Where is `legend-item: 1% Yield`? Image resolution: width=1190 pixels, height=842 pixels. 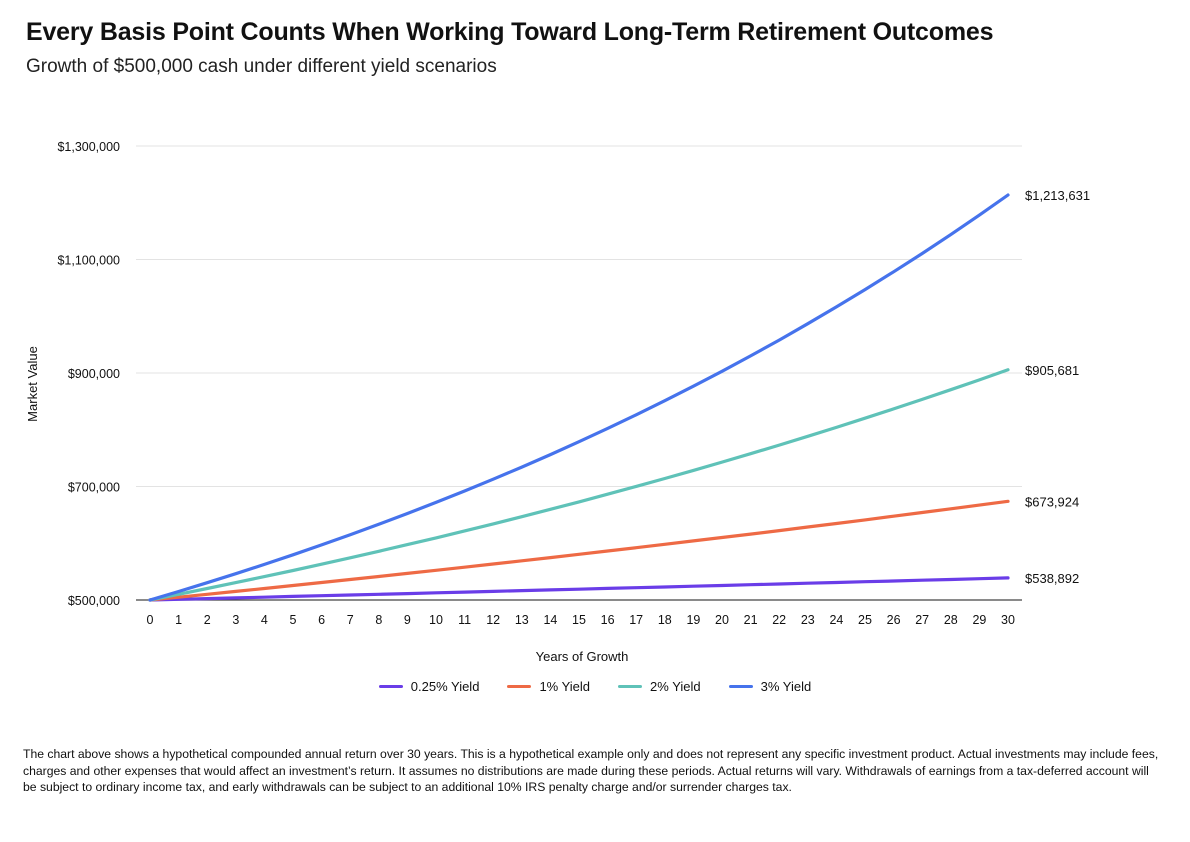 legend-item: 1% Yield is located at coordinates (548, 686).